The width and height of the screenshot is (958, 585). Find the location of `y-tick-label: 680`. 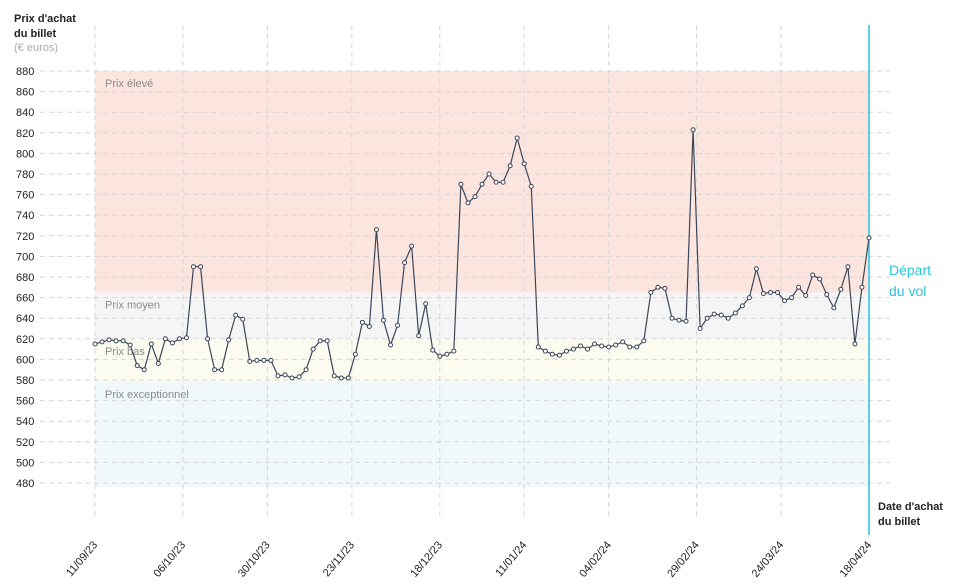

y-tick-label: 680 is located at coordinates (25, 278).